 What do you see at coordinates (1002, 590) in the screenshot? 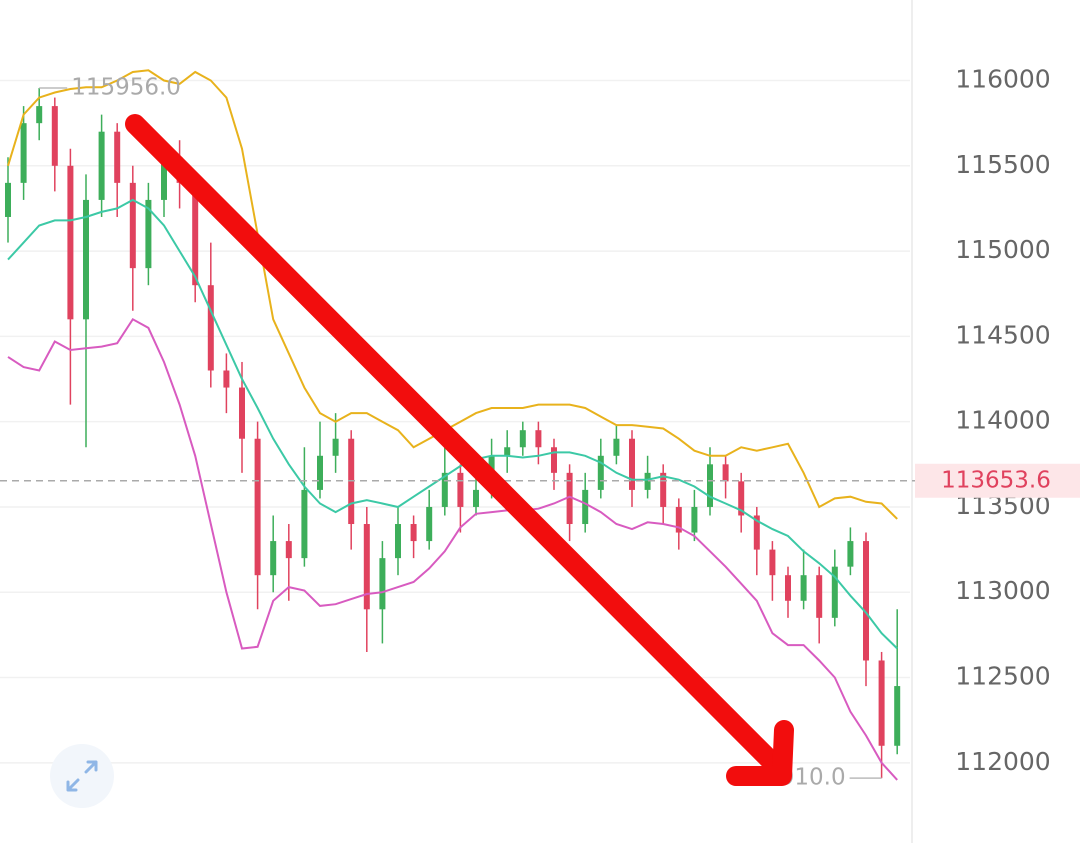
I see `y-tick-label: 113000` at bounding box center [1002, 590].